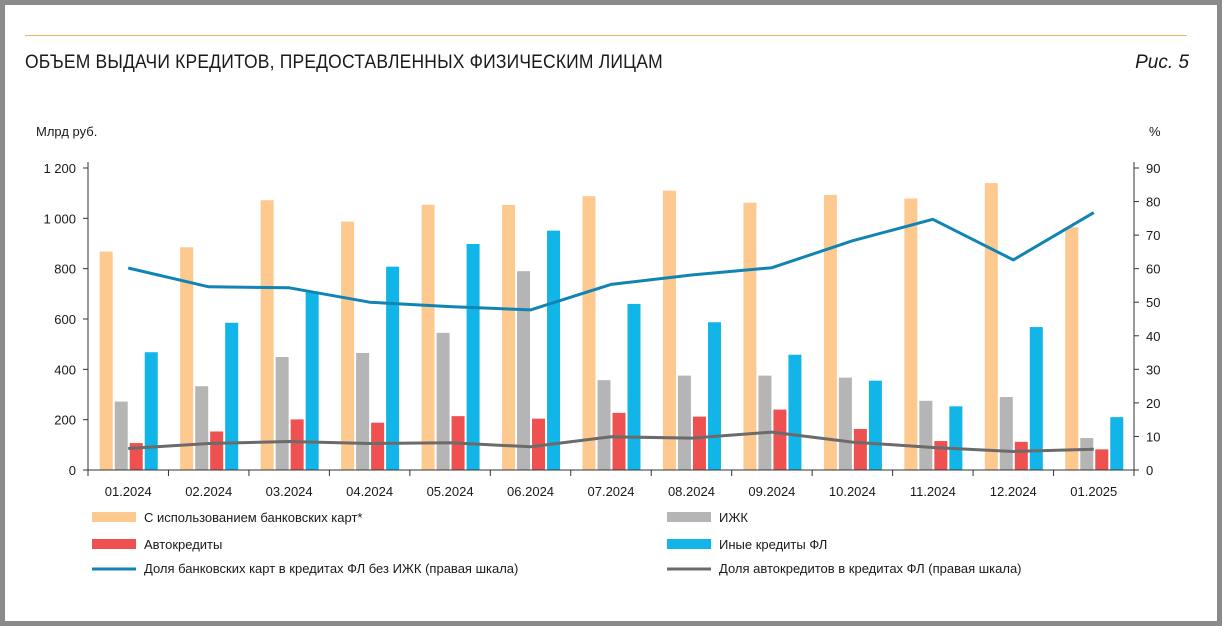  Describe the element at coordinates (1153, 269) in the screenshot. I see `y2-tick-label: 60` at that location.